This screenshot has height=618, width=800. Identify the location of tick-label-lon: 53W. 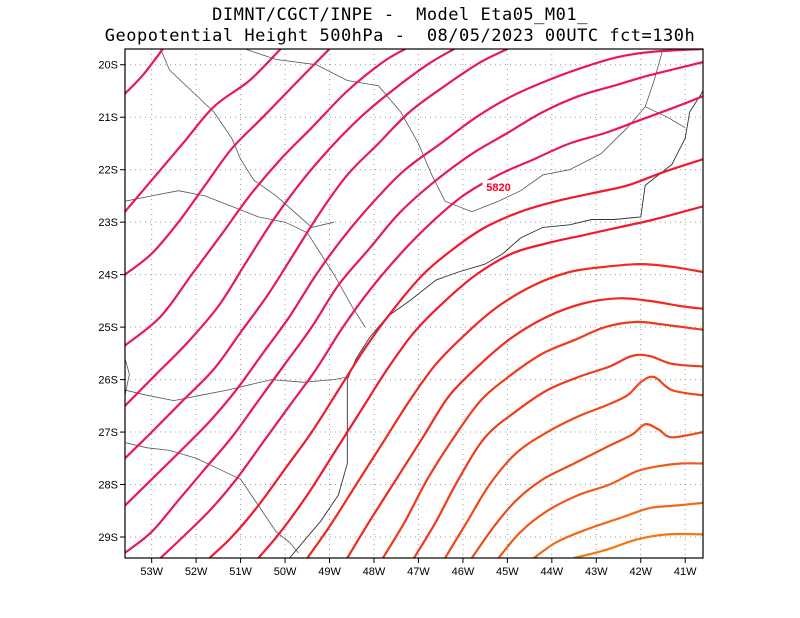
(151, 572).